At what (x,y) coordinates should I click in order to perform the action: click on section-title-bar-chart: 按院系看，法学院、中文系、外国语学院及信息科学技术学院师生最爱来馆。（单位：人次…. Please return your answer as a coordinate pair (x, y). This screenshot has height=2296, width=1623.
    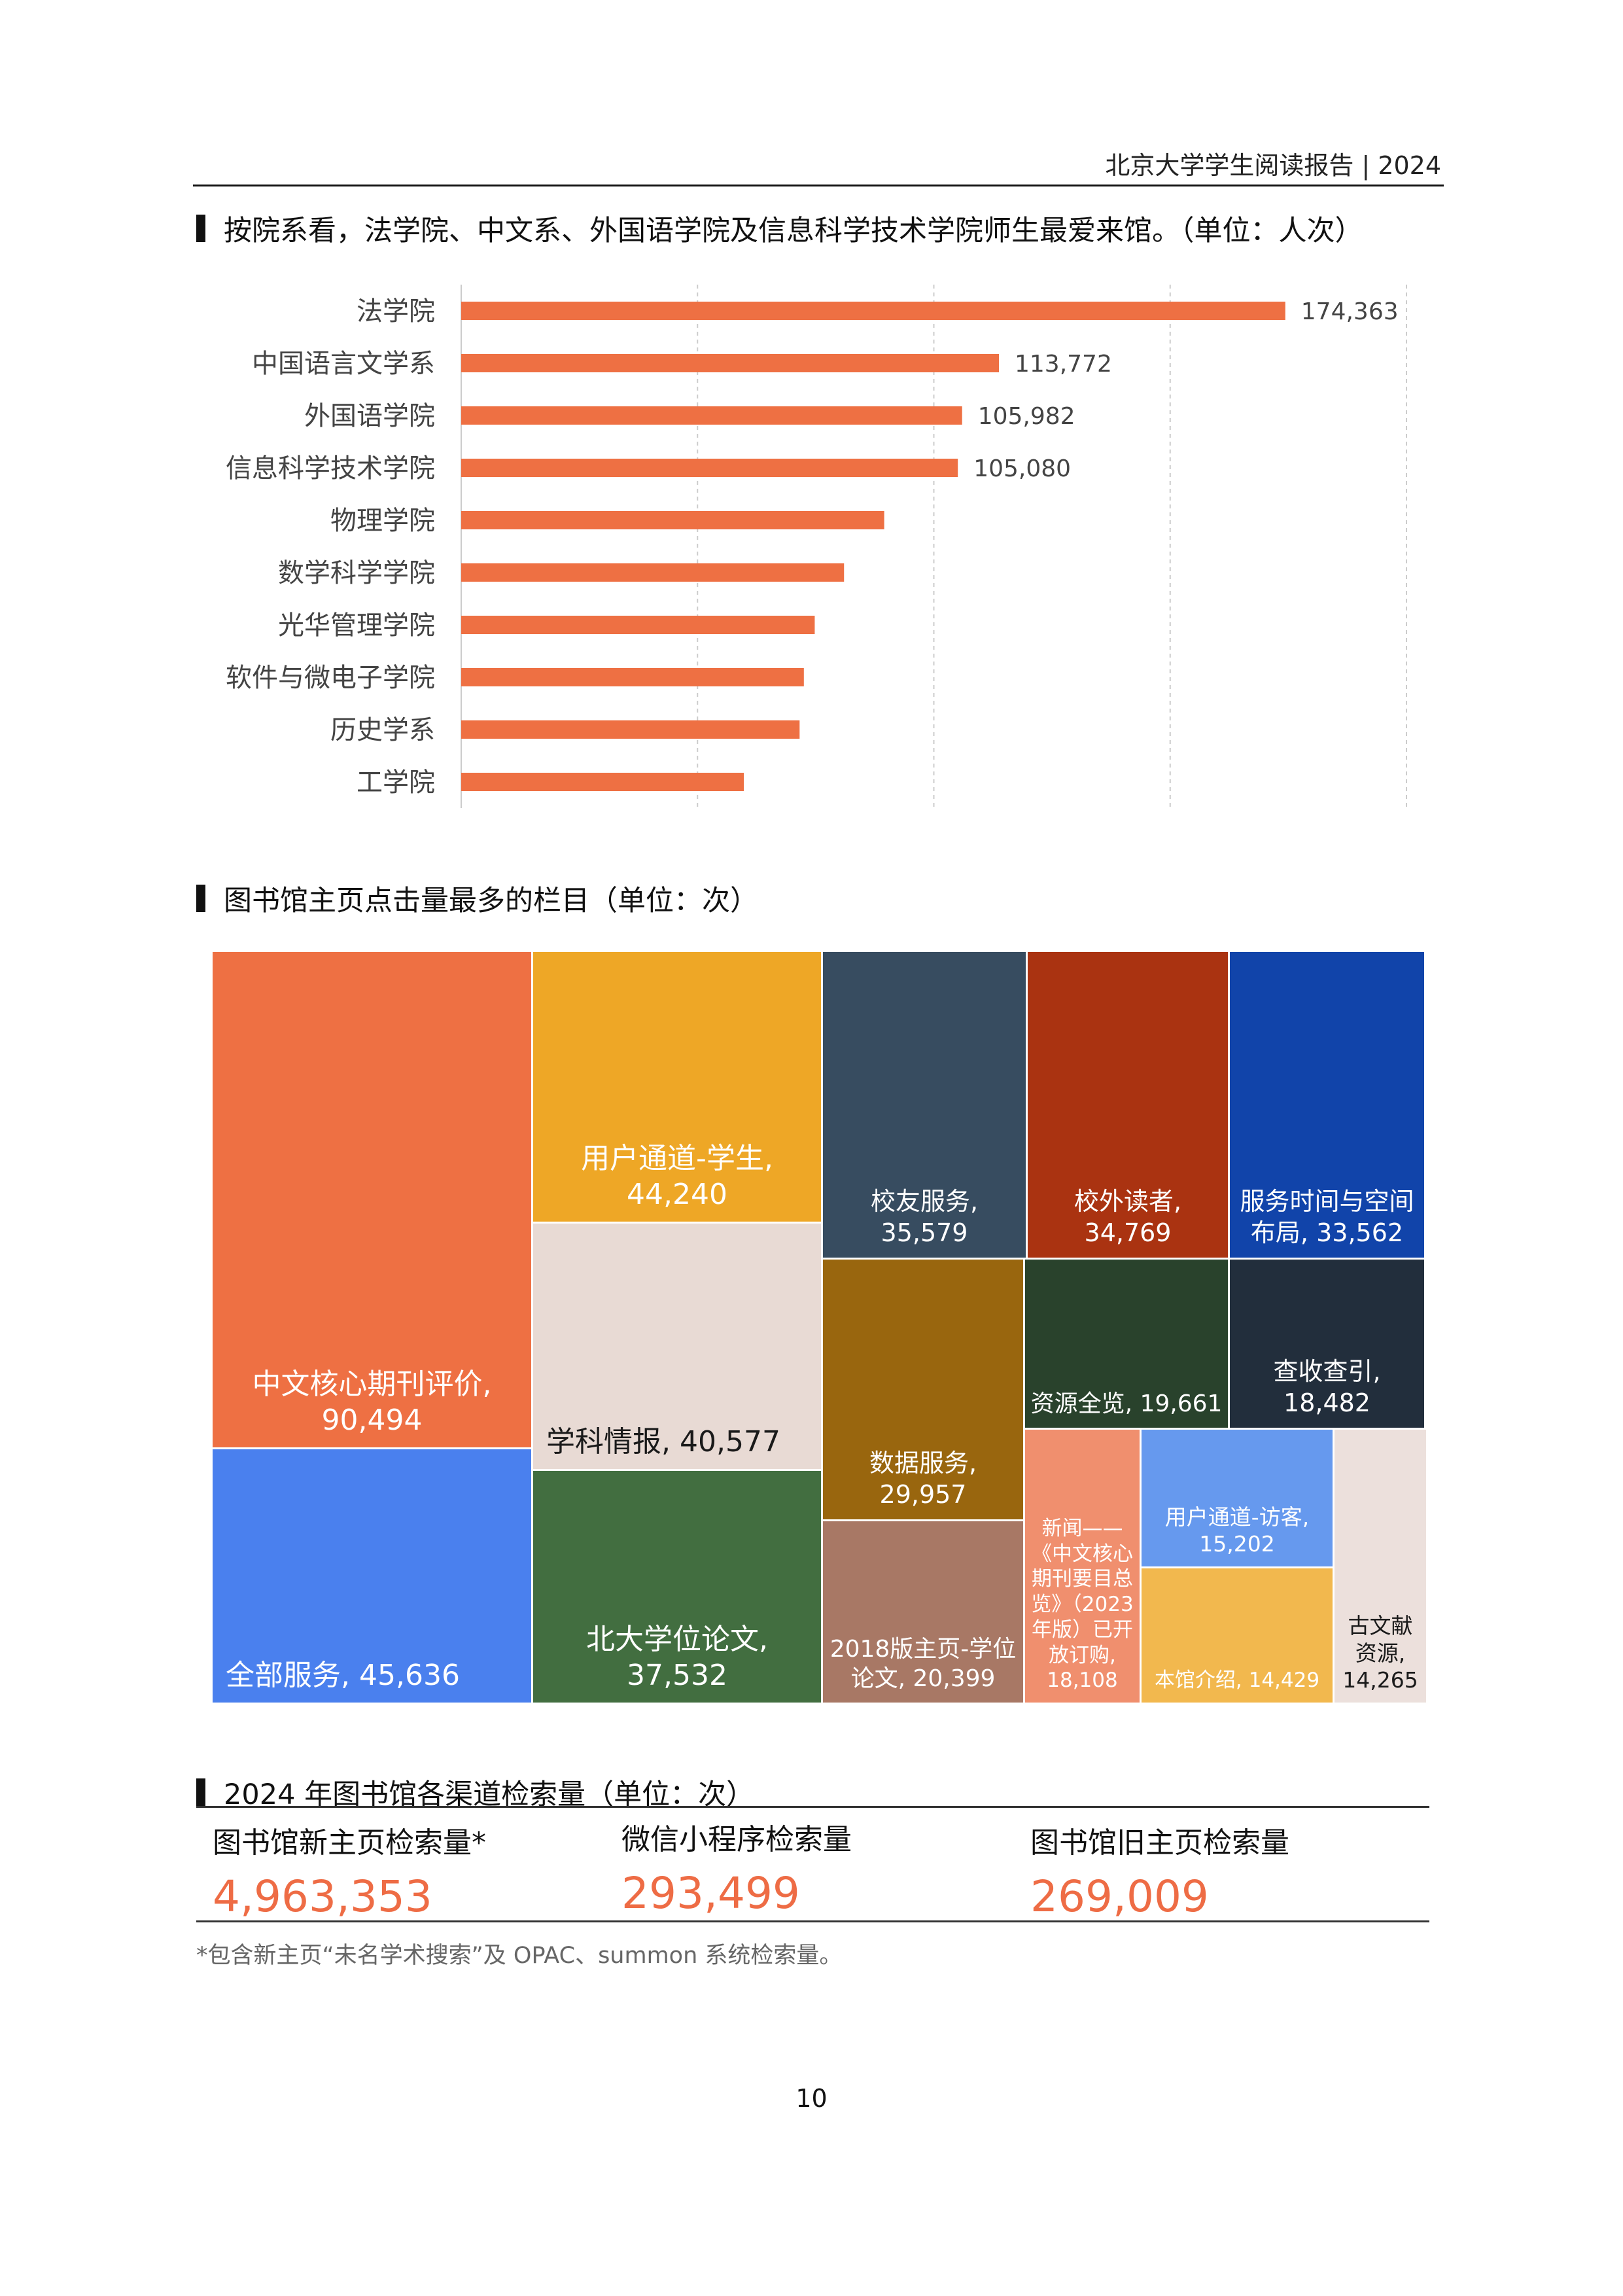
    Looking at the image, I should click on (780, 228).